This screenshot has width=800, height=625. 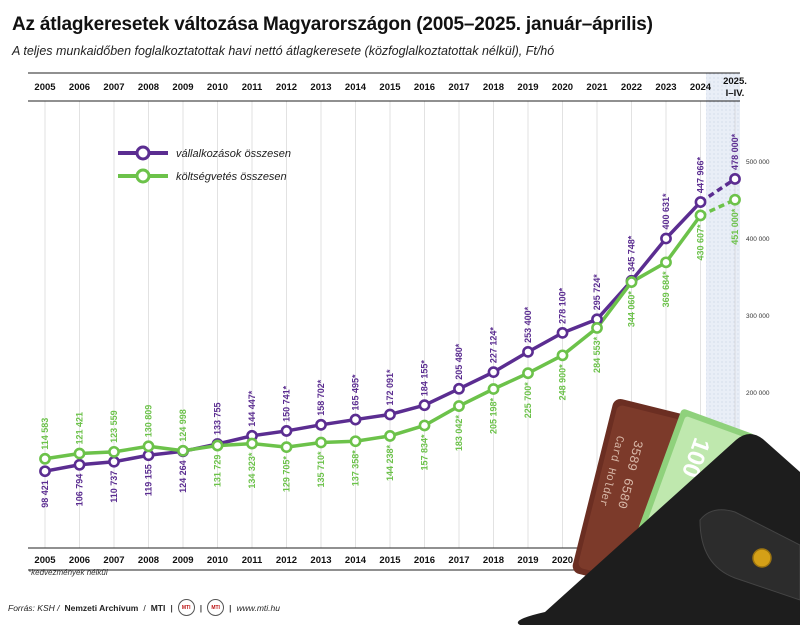 What do you see at coordinates (252, 87) in the screenshot?
I see `x-tick-label-top: 2011` at bounding box center [252, 87].